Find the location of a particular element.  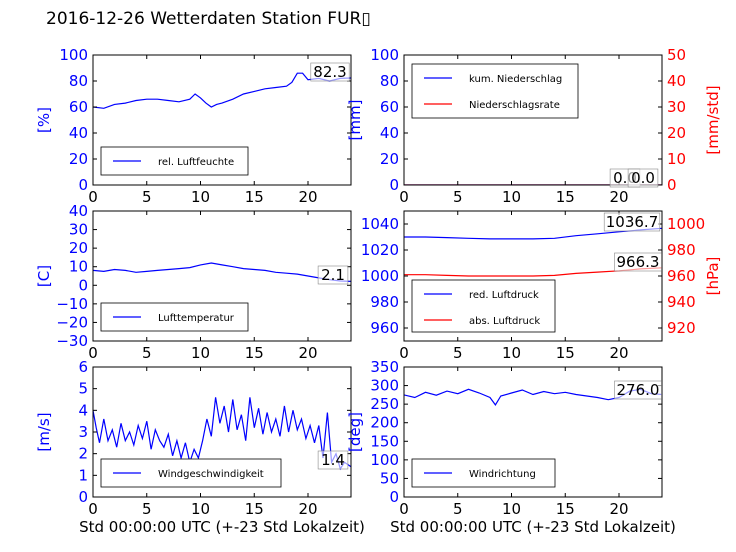

y-tick-label: 1040 is located at coordinates (380, 224).